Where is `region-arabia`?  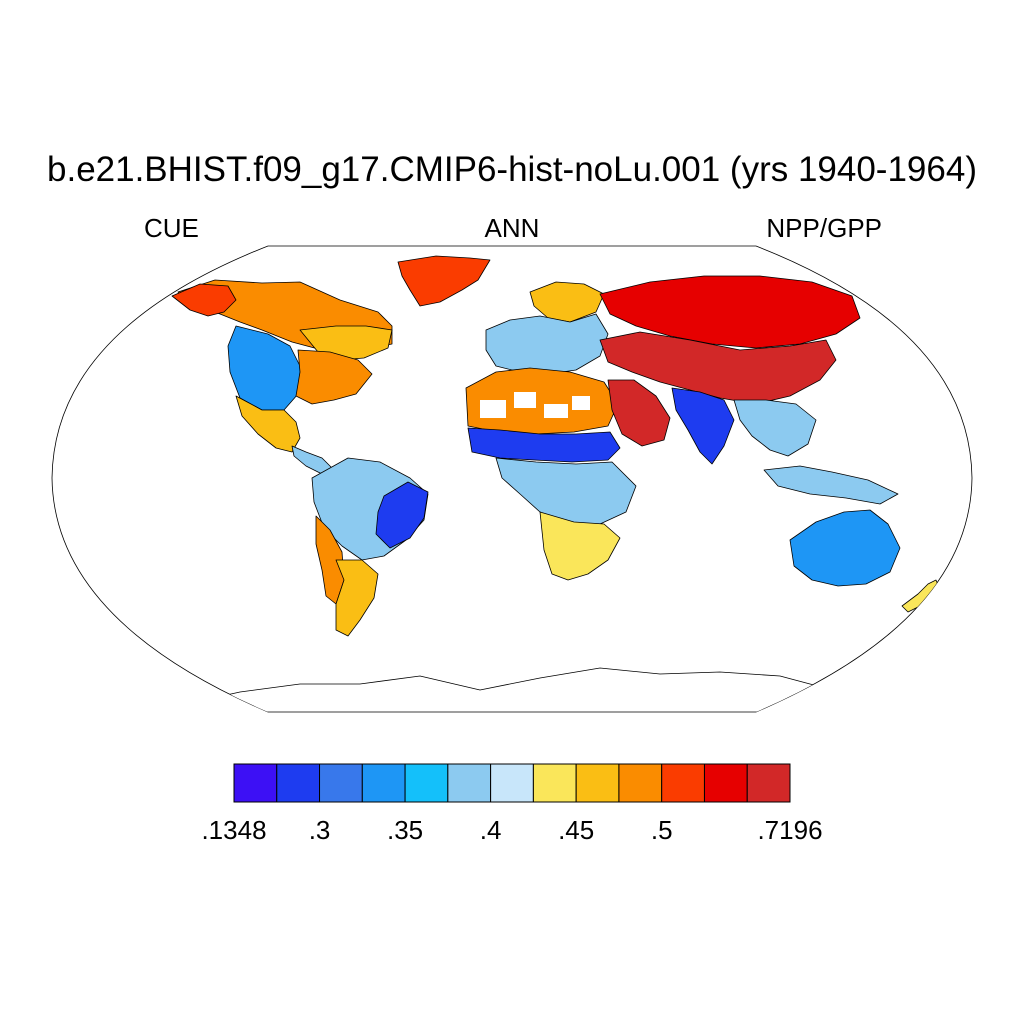 region-arabia is located at coordinates (639, 413).